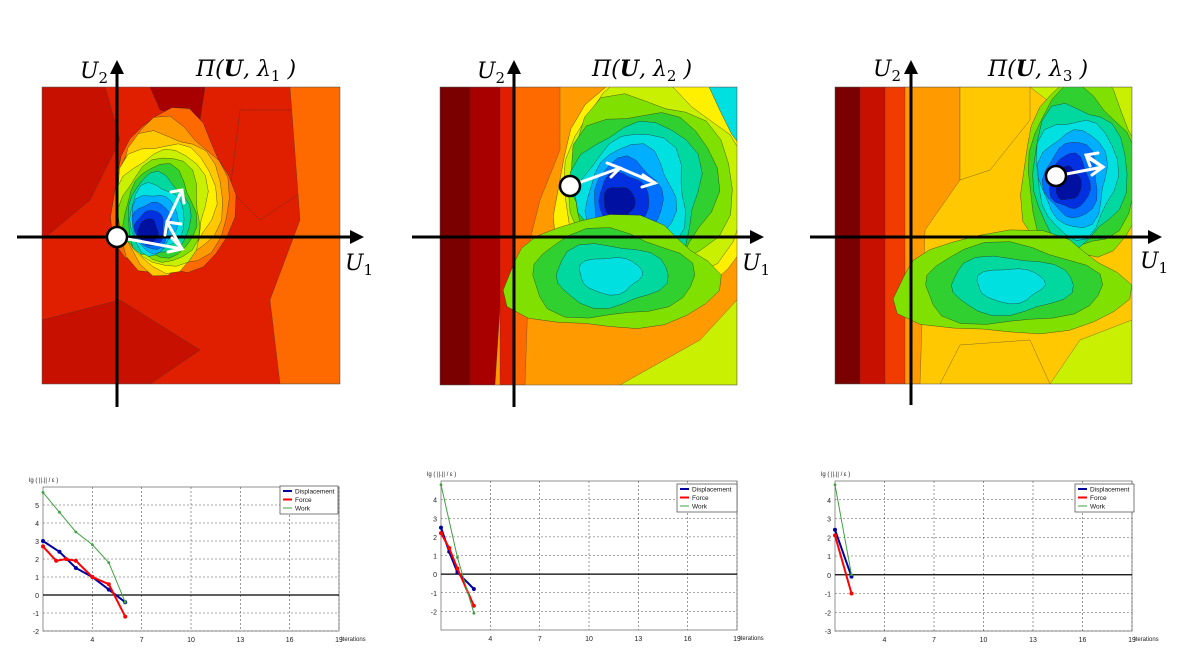  I want to click on y-tick-label: -3, so click(828, 632).